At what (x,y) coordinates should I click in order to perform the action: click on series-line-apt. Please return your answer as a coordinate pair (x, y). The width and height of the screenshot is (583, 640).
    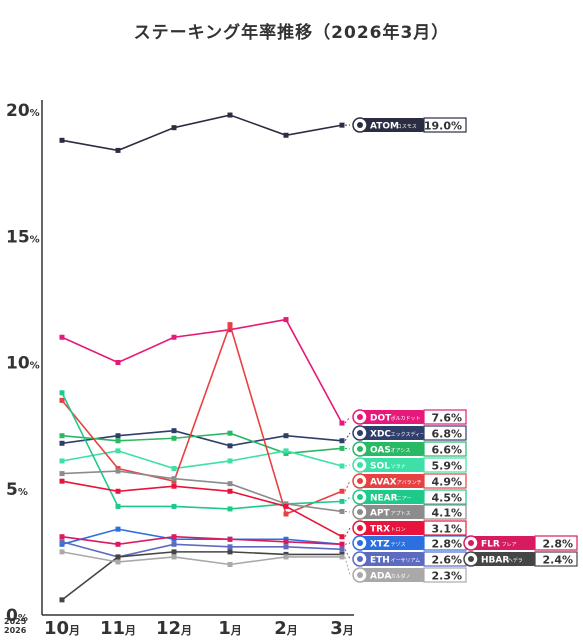
    Looking at the image, I should click on (202, 491).